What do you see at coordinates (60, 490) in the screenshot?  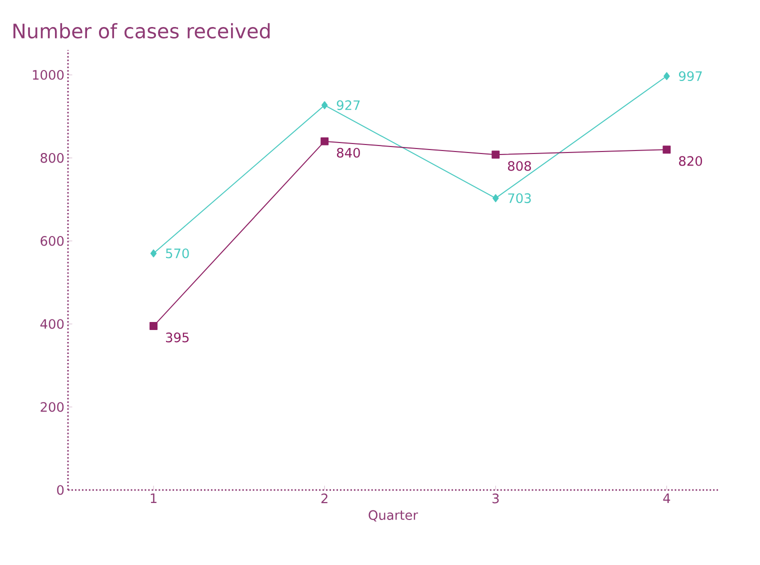 I see `y-tick-label: 0` at bounding box center [60, 490].